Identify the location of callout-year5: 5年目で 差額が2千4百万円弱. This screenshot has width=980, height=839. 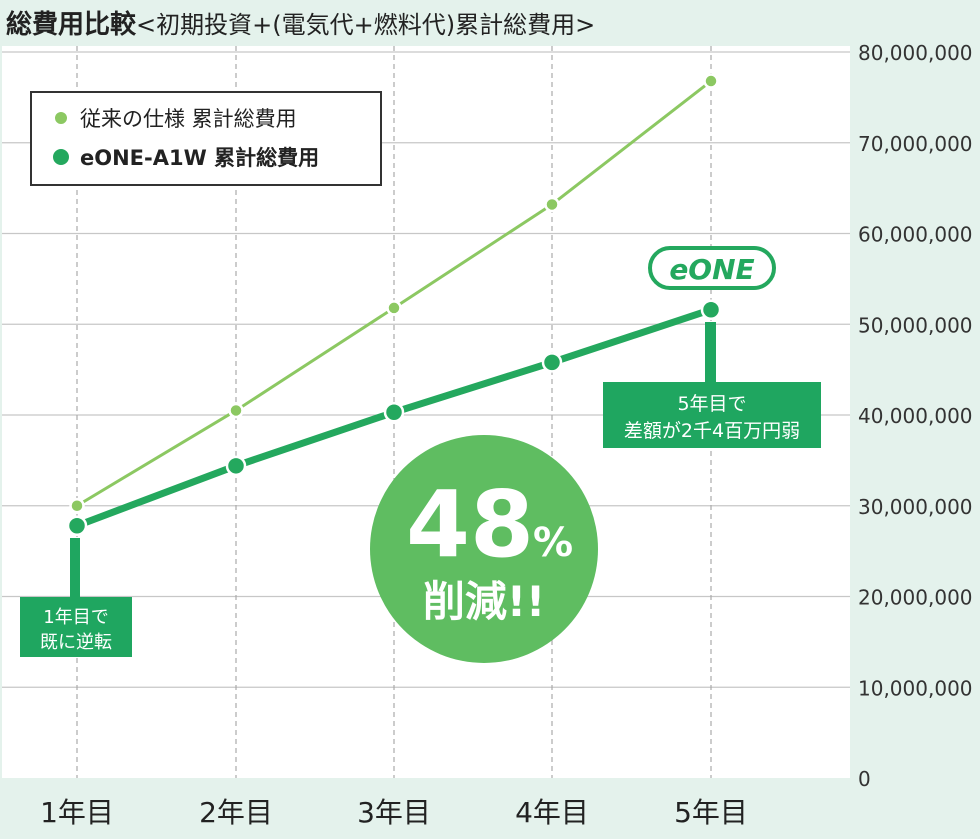
(712, 385).